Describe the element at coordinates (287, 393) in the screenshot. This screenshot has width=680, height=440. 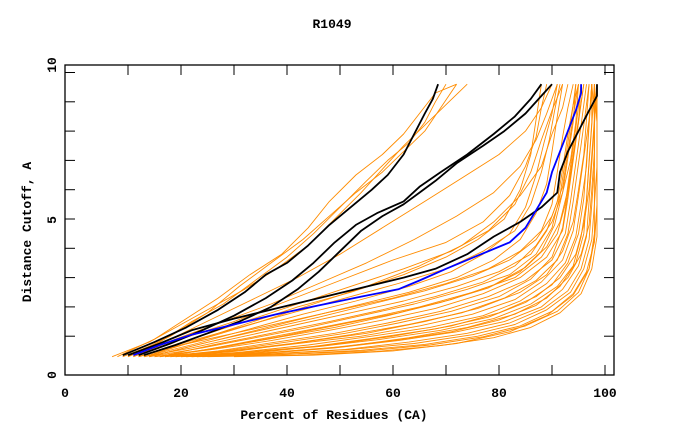
I see `x-tick-label: 40` at that location.